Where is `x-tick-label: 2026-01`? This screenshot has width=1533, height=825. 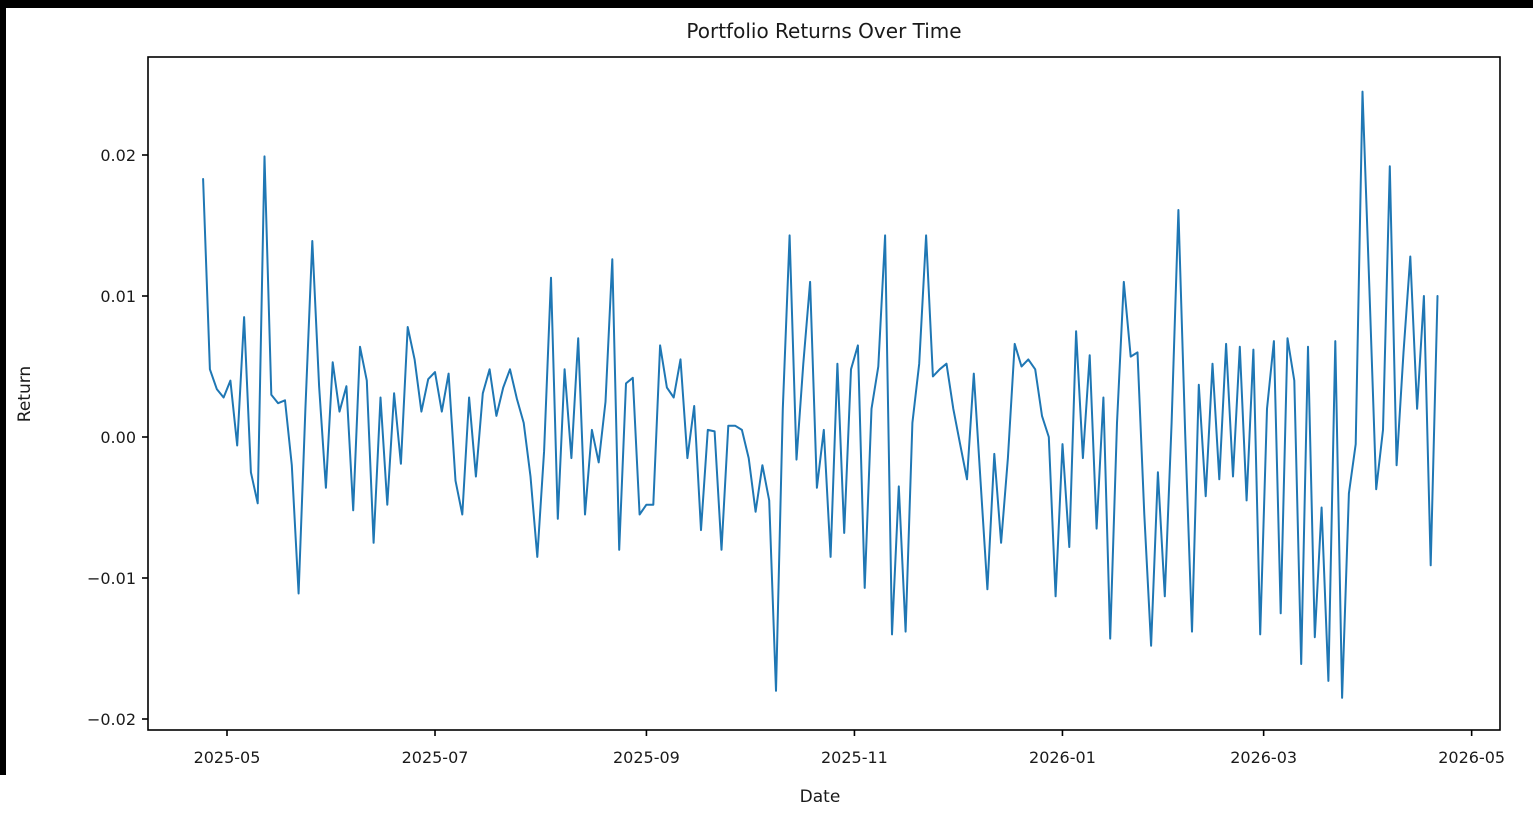
x-tick-label: 2026-01 is located at coordinates (1062, 757).